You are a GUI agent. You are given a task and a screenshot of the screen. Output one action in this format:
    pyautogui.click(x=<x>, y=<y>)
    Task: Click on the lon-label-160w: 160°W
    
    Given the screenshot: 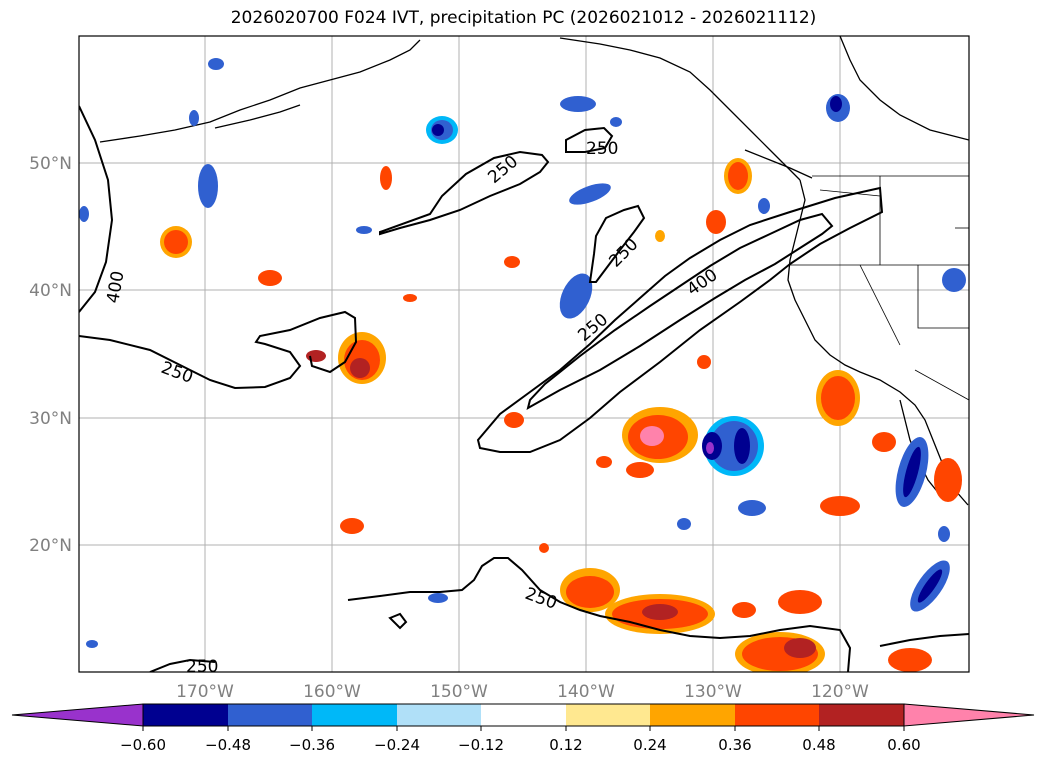 What is the action you would take?
    pyautogui.click(x=332, y=692)
    